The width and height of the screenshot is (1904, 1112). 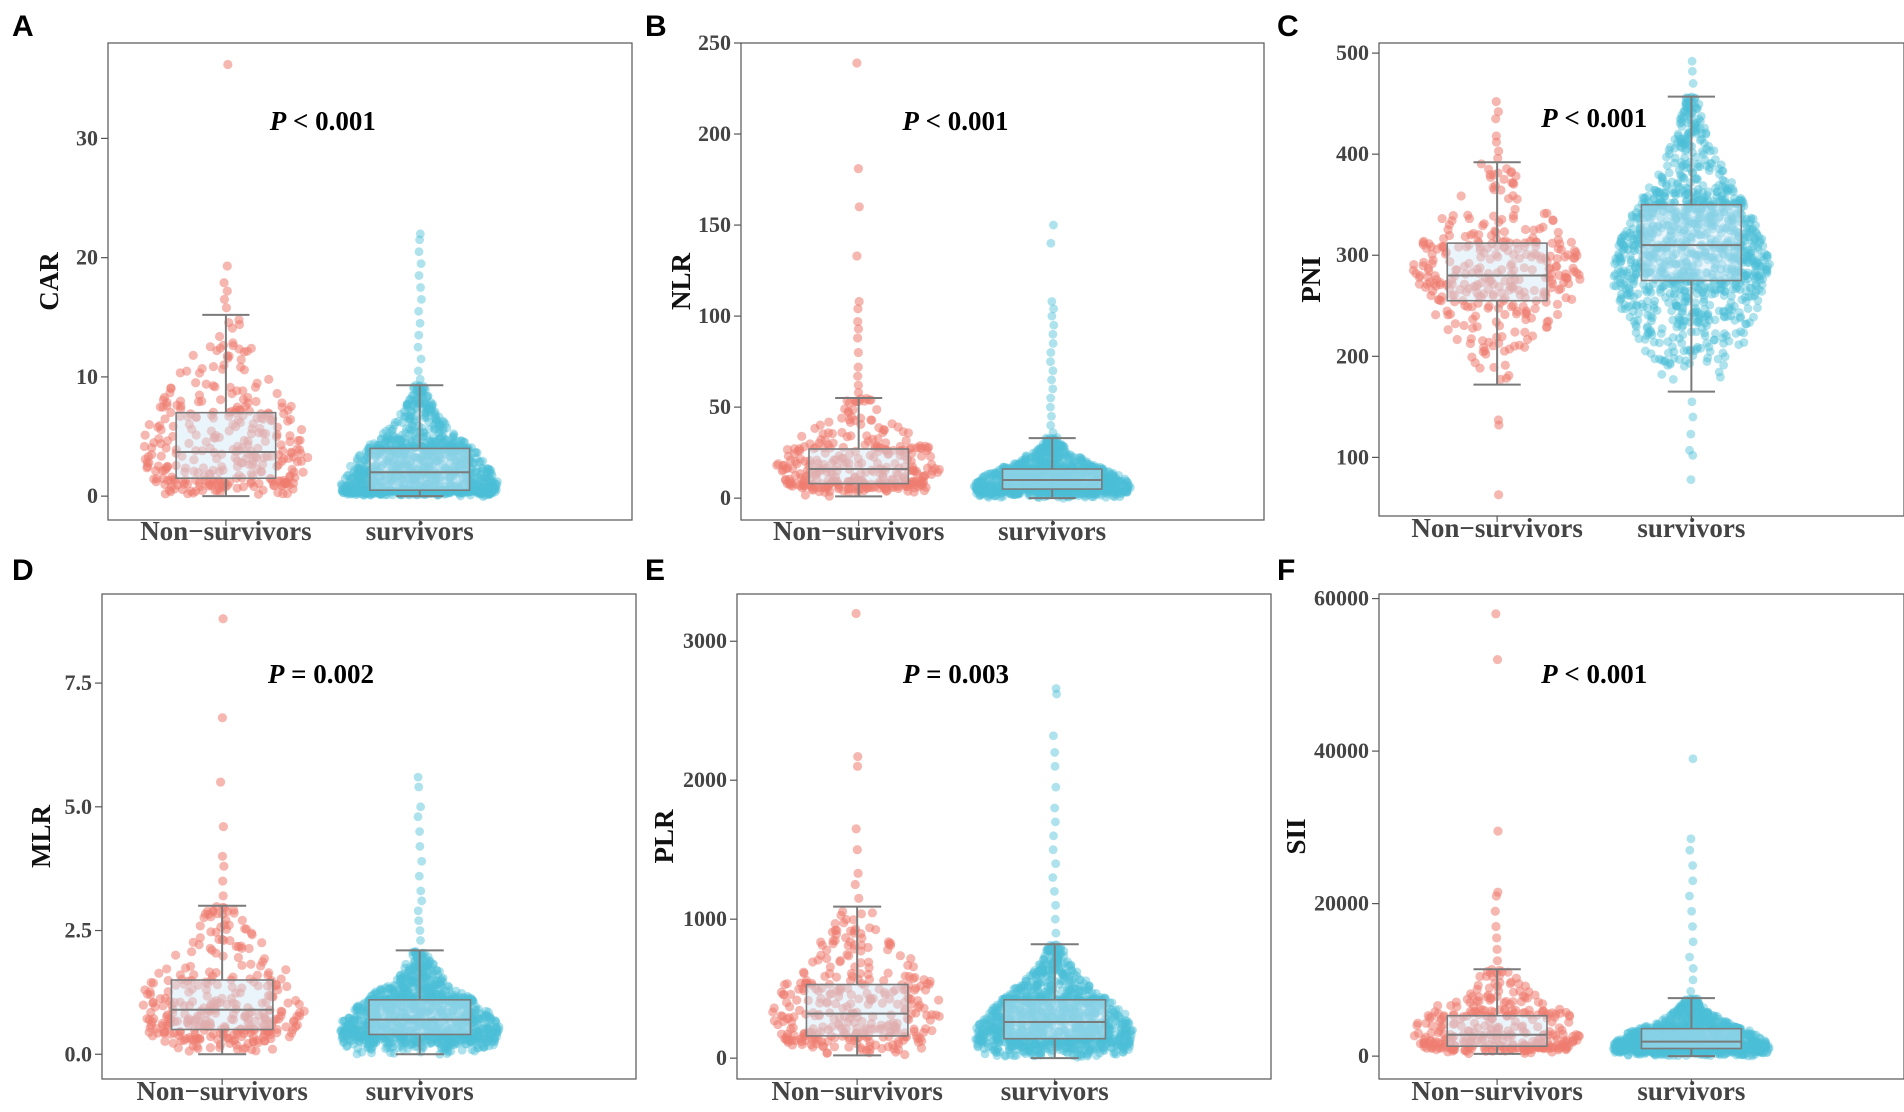 I want to click on p-value-annotation: P = 0.002, so click(x=320, y=674).